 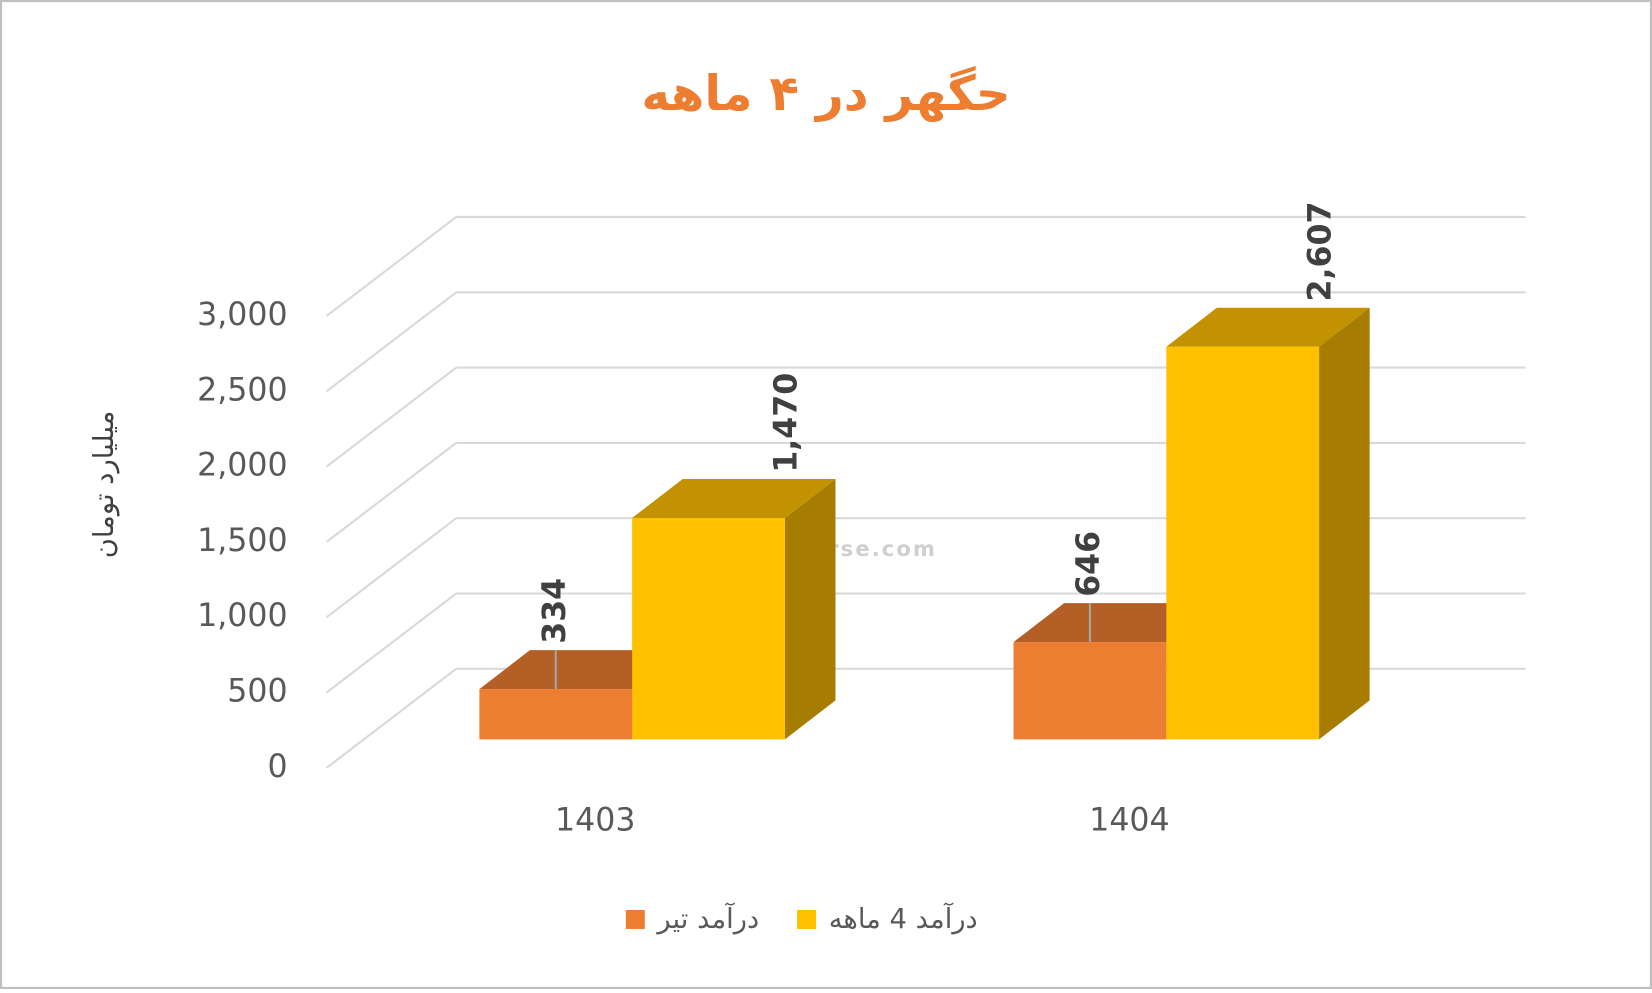 I want to click on y-tick-label: 3,000, so click(x=242, y=315).